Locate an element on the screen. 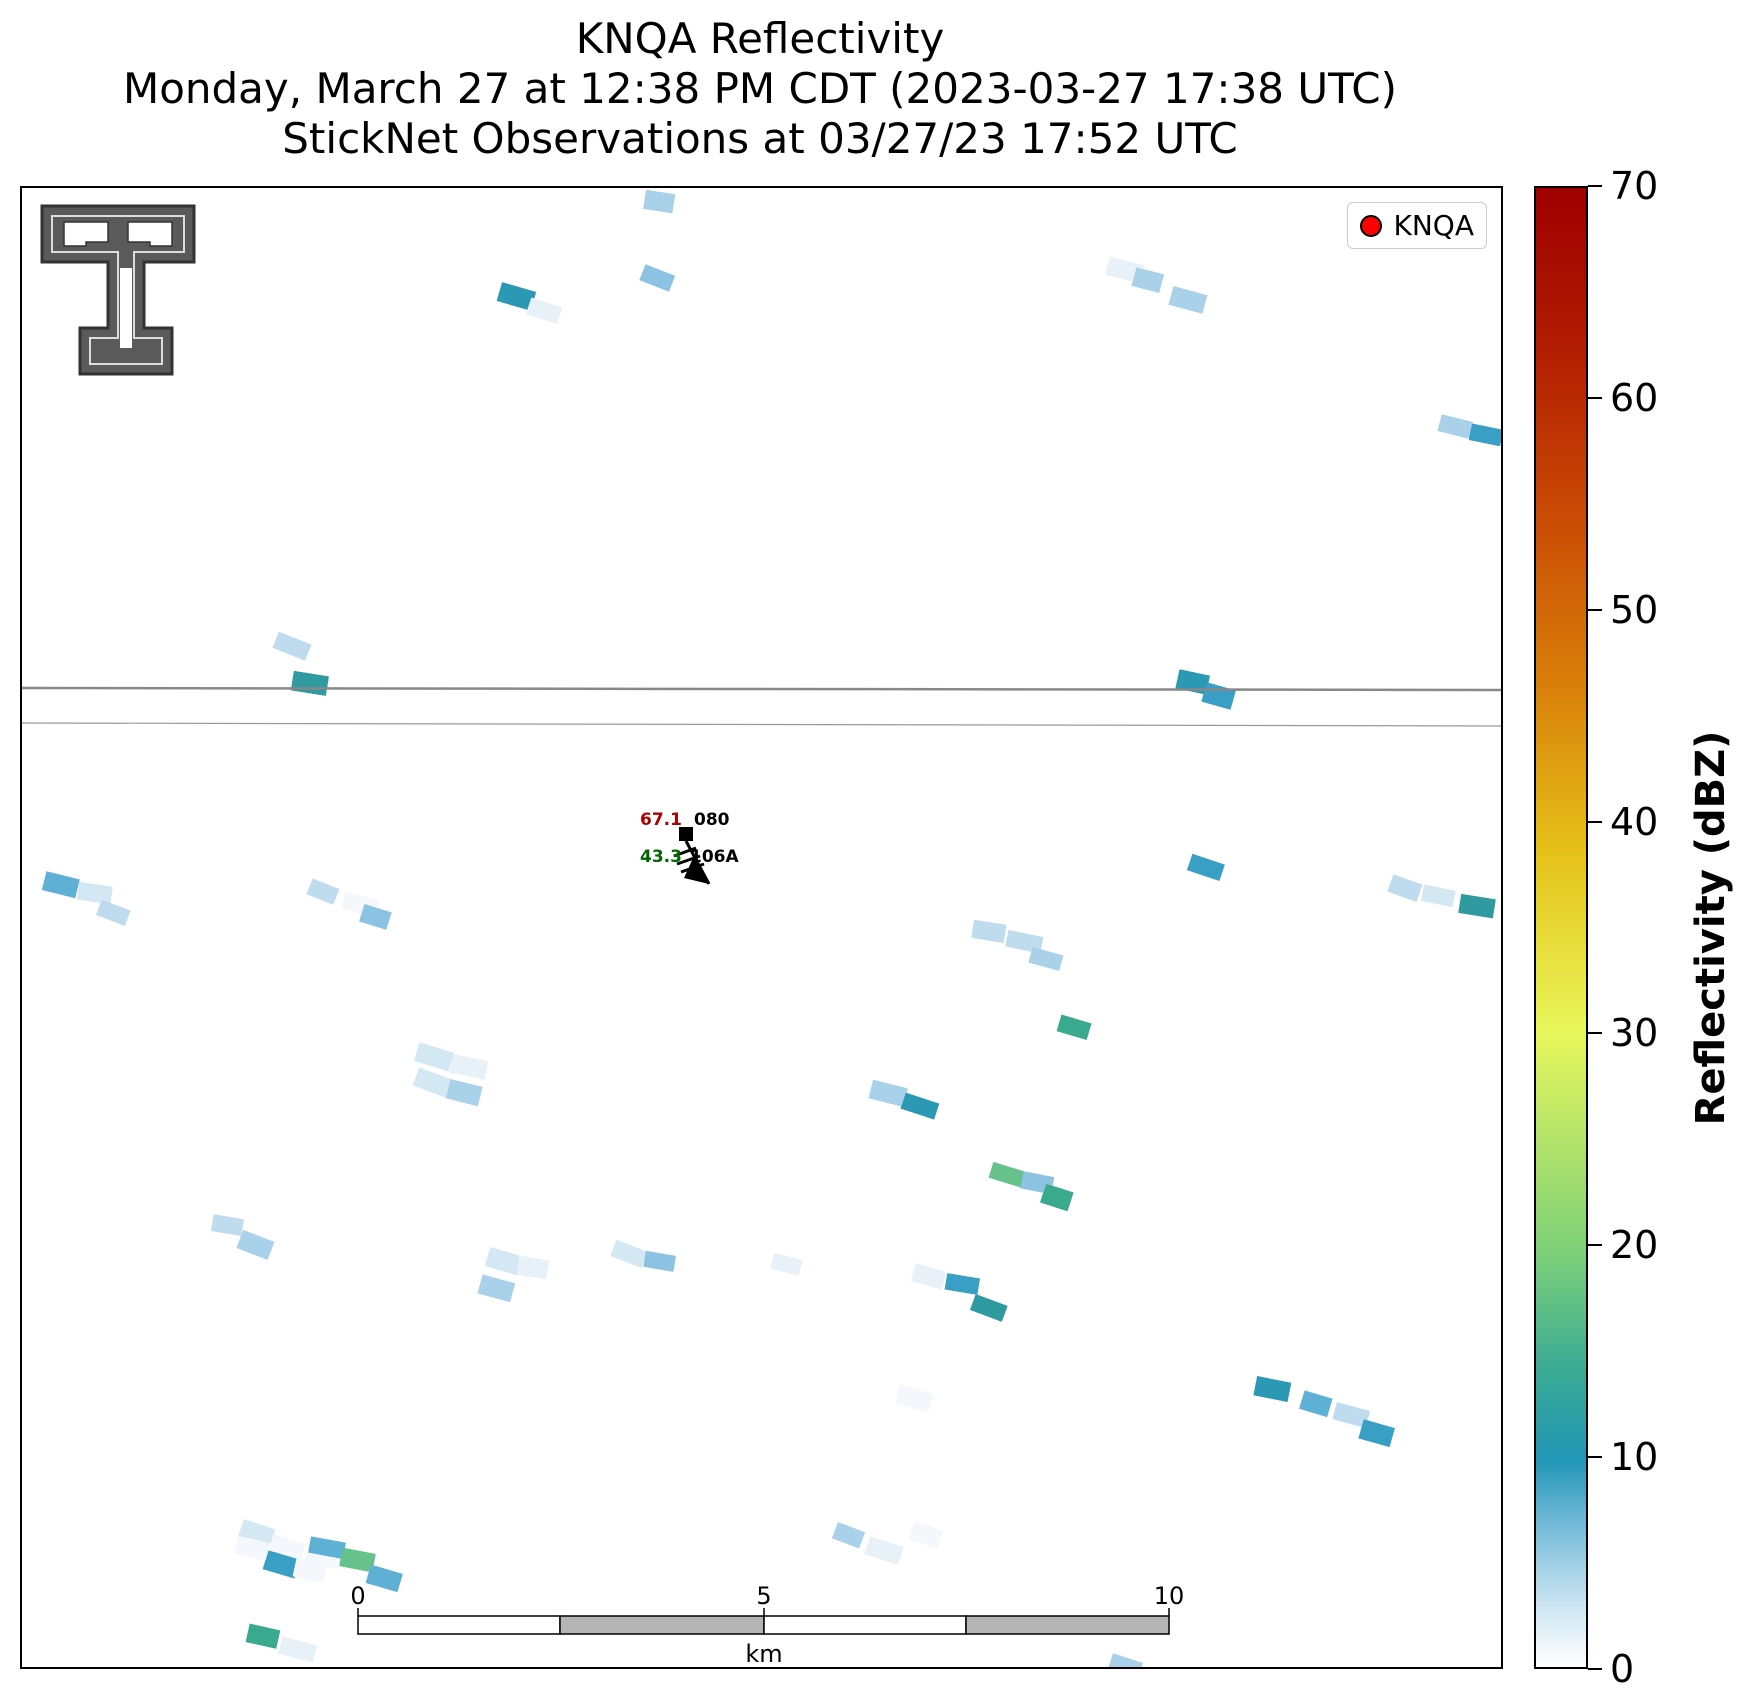 Image resolution: width=1738 pixels, height=1705 pixels. station-id: 106A is located at coordinates (714, 857).